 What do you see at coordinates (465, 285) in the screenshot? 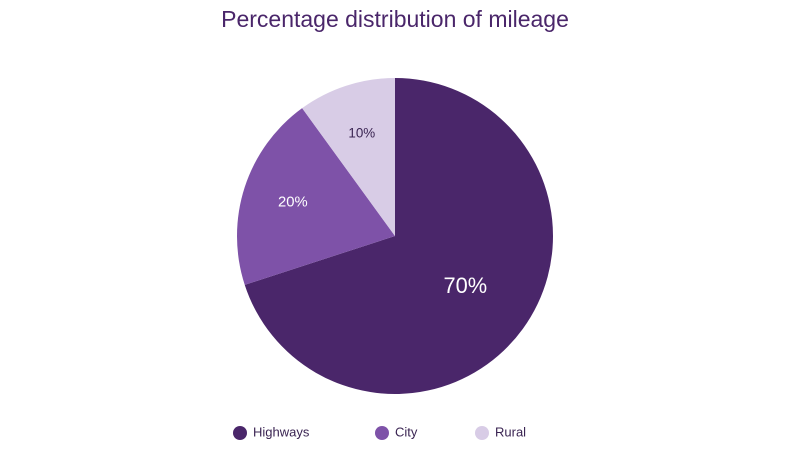
I see `slice-label: 70%` at bounding box center [465, 285].